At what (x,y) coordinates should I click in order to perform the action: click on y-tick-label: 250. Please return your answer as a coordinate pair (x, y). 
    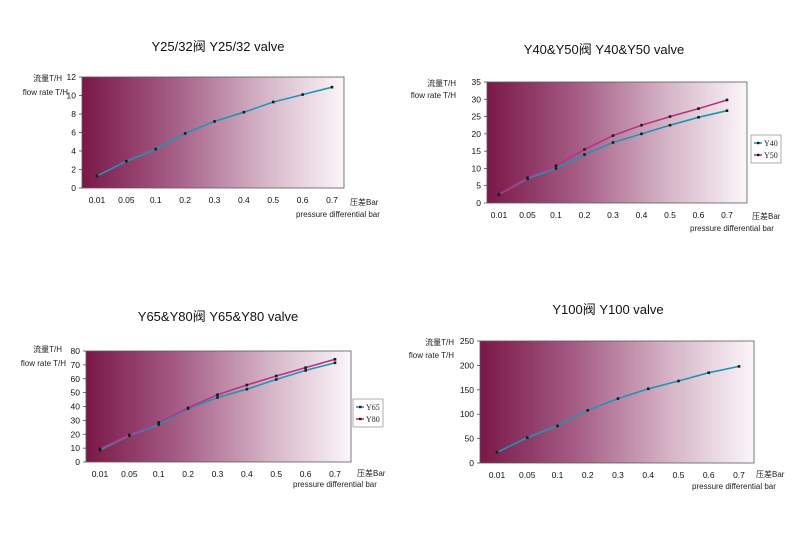
    Looking at the image, I should click on (467, 341).